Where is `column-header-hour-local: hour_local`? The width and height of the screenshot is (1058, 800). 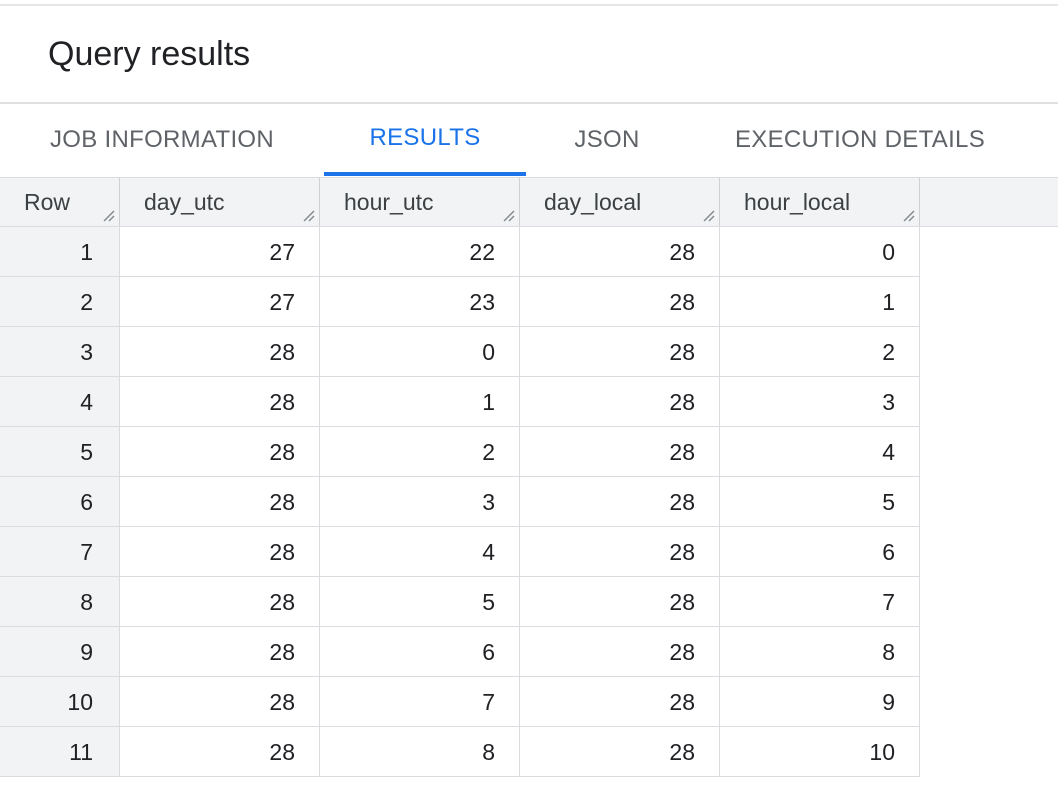
column-header-hour-local: hour_local is located at coordinates (820, 202).